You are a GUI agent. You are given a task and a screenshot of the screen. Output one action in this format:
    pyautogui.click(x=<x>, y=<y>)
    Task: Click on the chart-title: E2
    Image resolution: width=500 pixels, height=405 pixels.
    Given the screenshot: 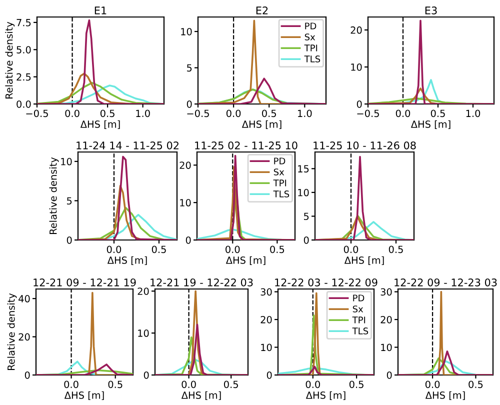 What is the action you would take?
    pyautogui.click(x=262, y=10)
    